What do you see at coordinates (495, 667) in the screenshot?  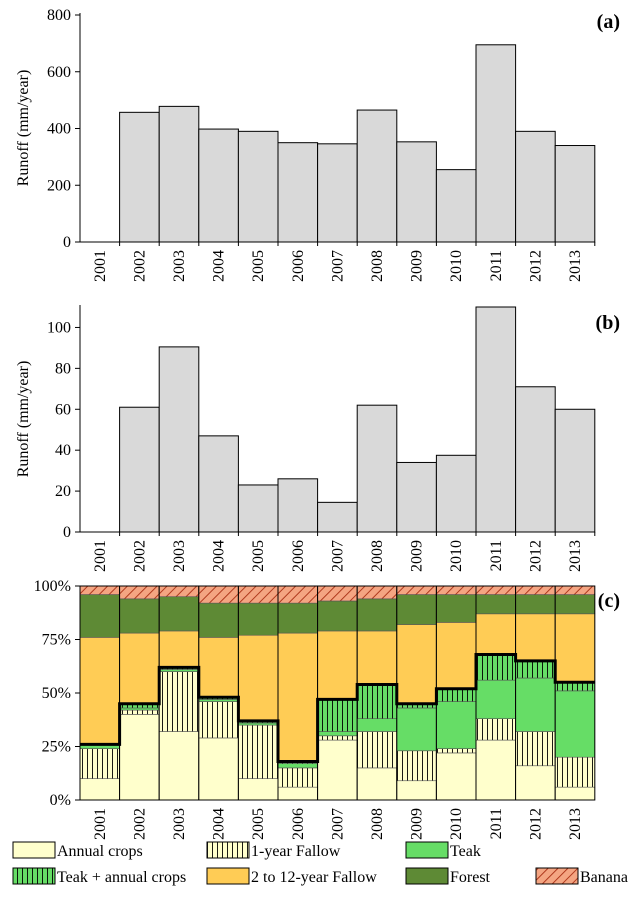 I see `segment-2011-teak-annual-crops` at bounding box center [495, 667].